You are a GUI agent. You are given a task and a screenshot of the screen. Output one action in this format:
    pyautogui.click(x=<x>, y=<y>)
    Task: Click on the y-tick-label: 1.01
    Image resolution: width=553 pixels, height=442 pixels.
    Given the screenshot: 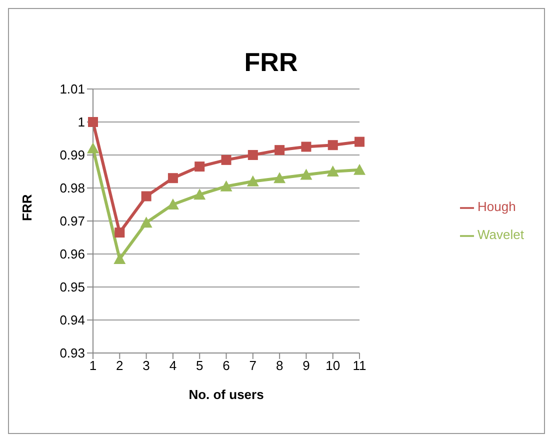 What is the action you would take?
    pyautogui.click(x=72, y=89)
    